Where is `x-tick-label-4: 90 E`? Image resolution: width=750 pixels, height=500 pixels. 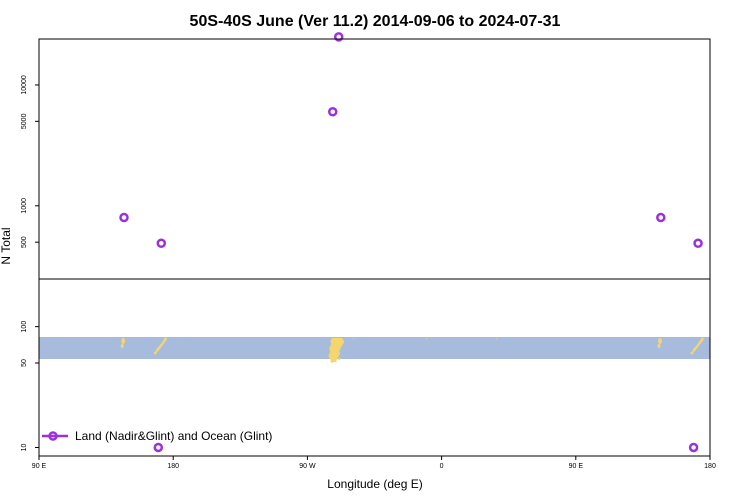 x-tick-label-4: 90 E is located at coordinates (576, 466).